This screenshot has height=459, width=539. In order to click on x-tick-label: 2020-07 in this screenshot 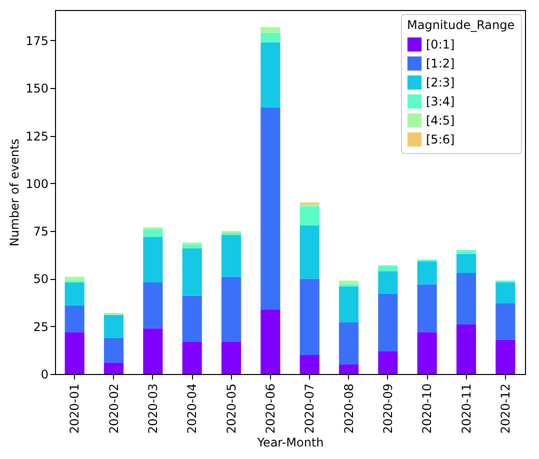, I will do `click(309, 409)`.